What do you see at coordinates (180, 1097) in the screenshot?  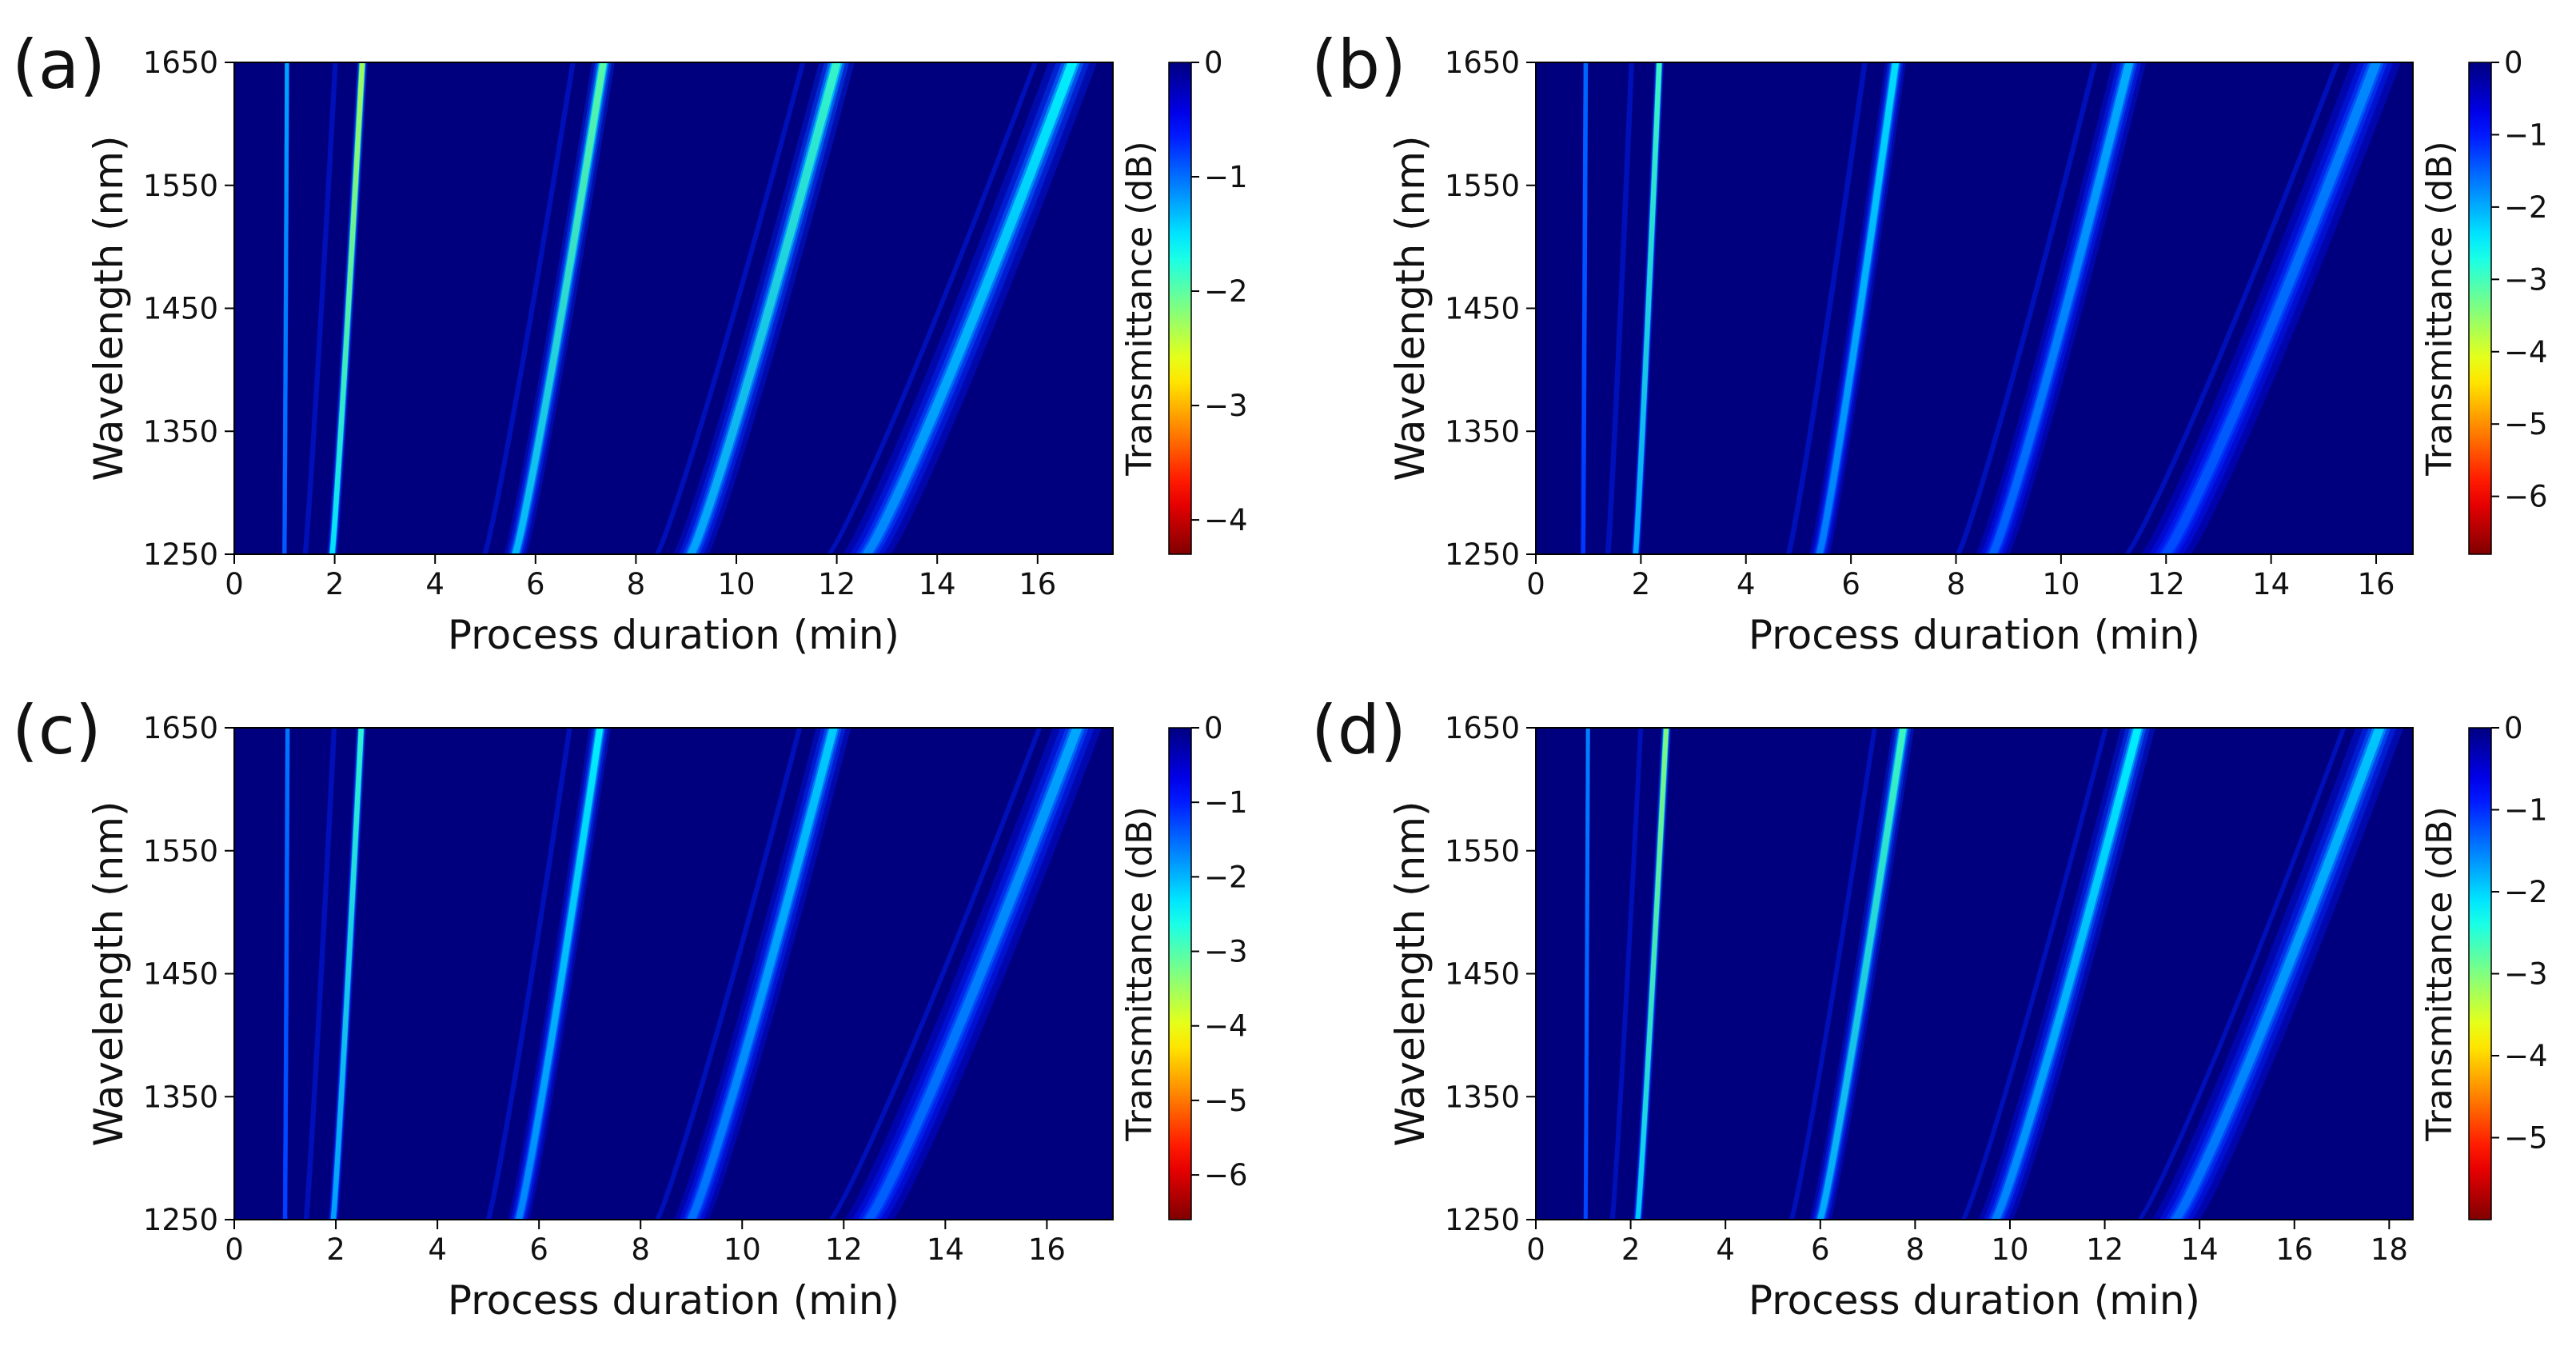 I see `y-tick-label: 1350` at bounding box center [180, 1097].